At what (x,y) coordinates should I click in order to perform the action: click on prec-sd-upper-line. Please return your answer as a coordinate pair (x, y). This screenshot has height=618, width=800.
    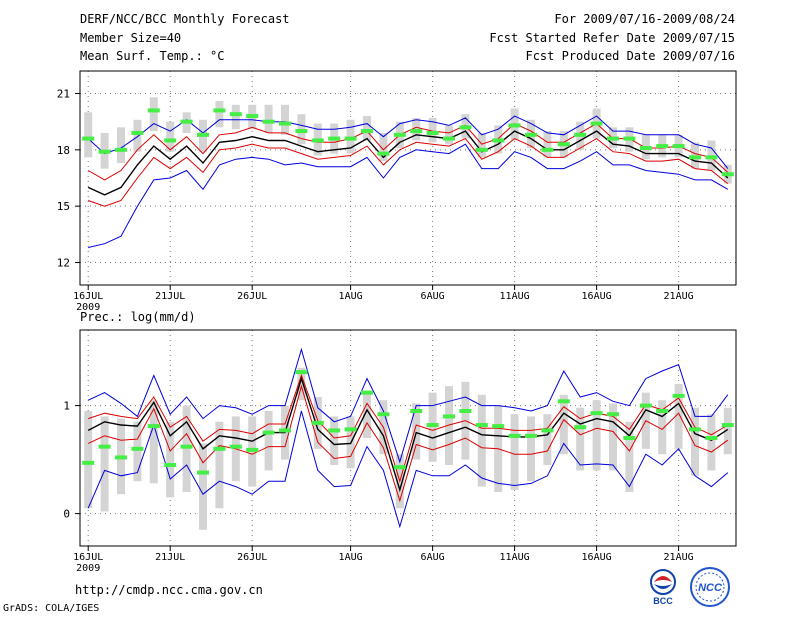
    Looking at the image, I should click on (408, 428).